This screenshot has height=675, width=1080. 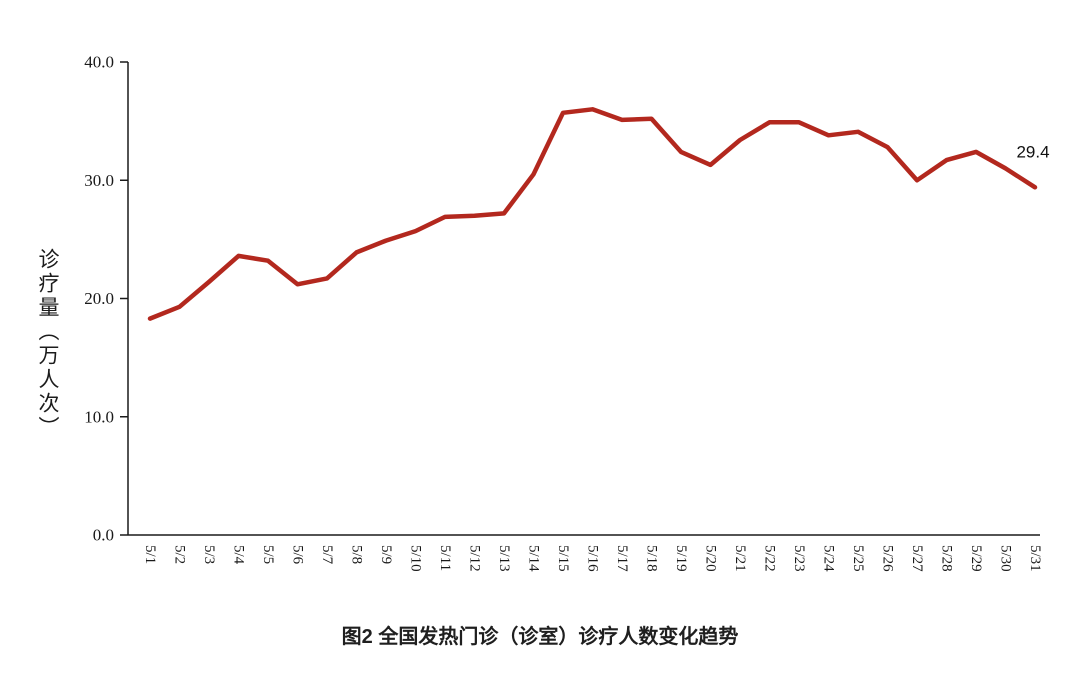 I want to click on x-tick-label: 5/11, so click(x=445, y=558).